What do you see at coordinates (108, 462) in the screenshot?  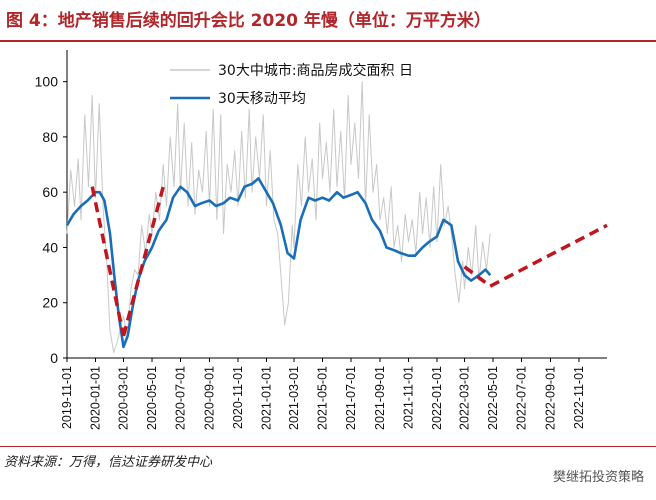 I see `source-note: 资料来源：万得，信达证券研发中心` at bounding box center [108, 462].